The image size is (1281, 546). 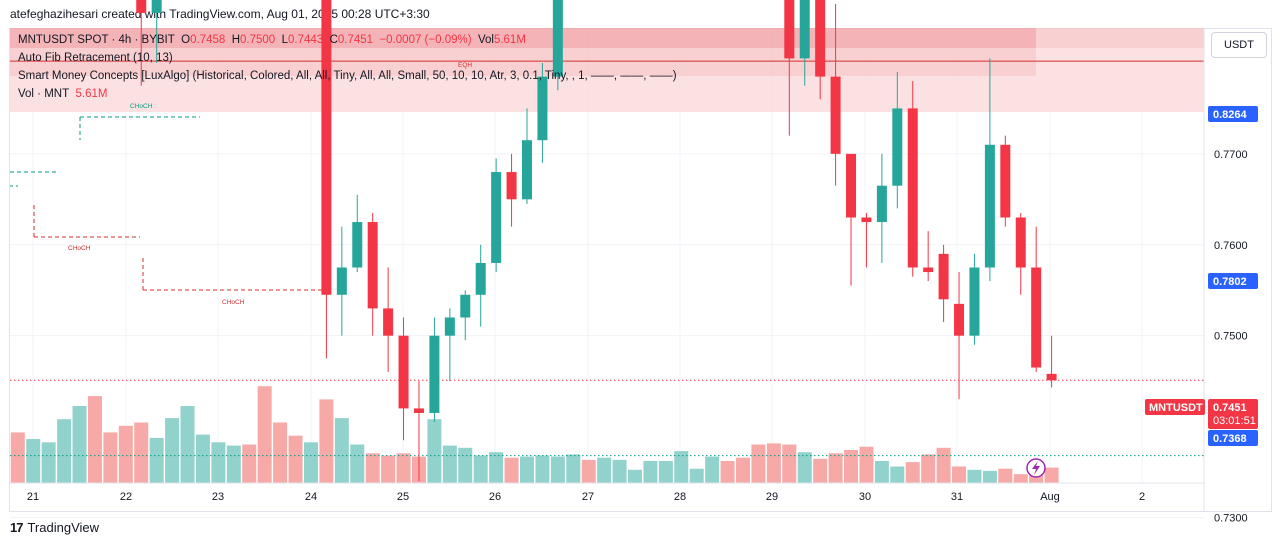 I want to click on legend-vol-row: Vol · MNT 5.61M, so click(x=62, y=94).